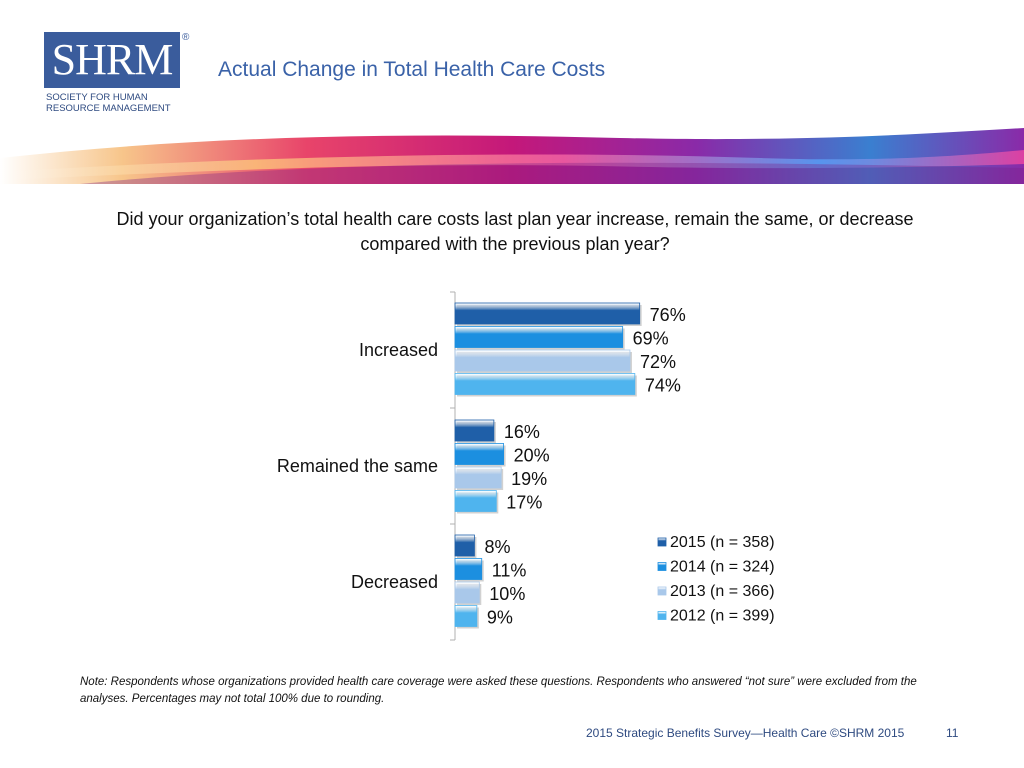 The height and width of the screenshot is (768, 1024). I want to click on data-label: 19%, so click(529, 479).